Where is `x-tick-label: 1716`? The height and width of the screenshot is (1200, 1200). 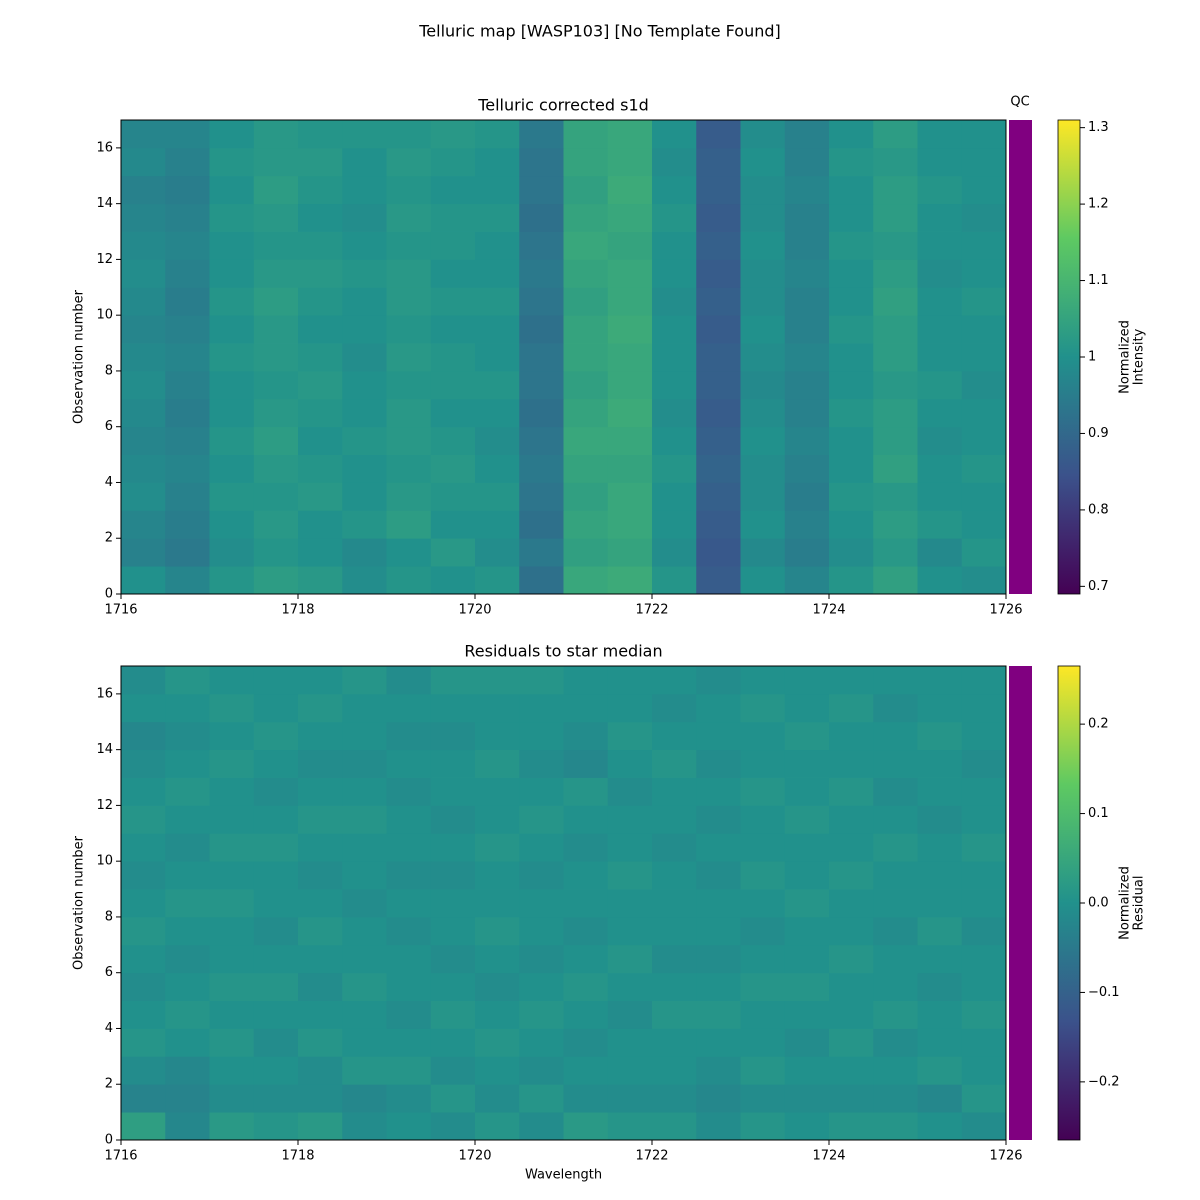 x-tick-label: 1716 is located at coordinates (120, 610).